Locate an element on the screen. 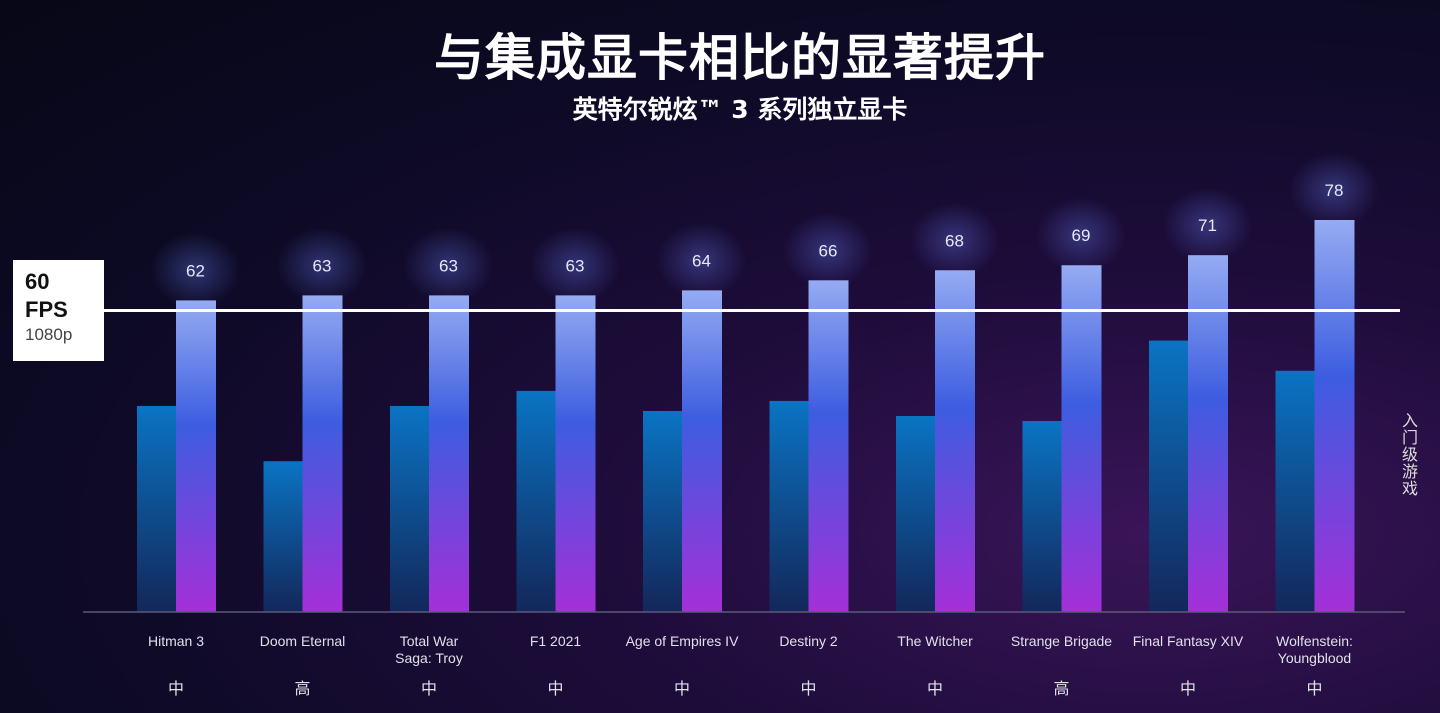 Image resolution: width=1440 pixels, height=713 pixels. reference-label-box: 60 FPS 1080p is located at coordinates (58, 310).